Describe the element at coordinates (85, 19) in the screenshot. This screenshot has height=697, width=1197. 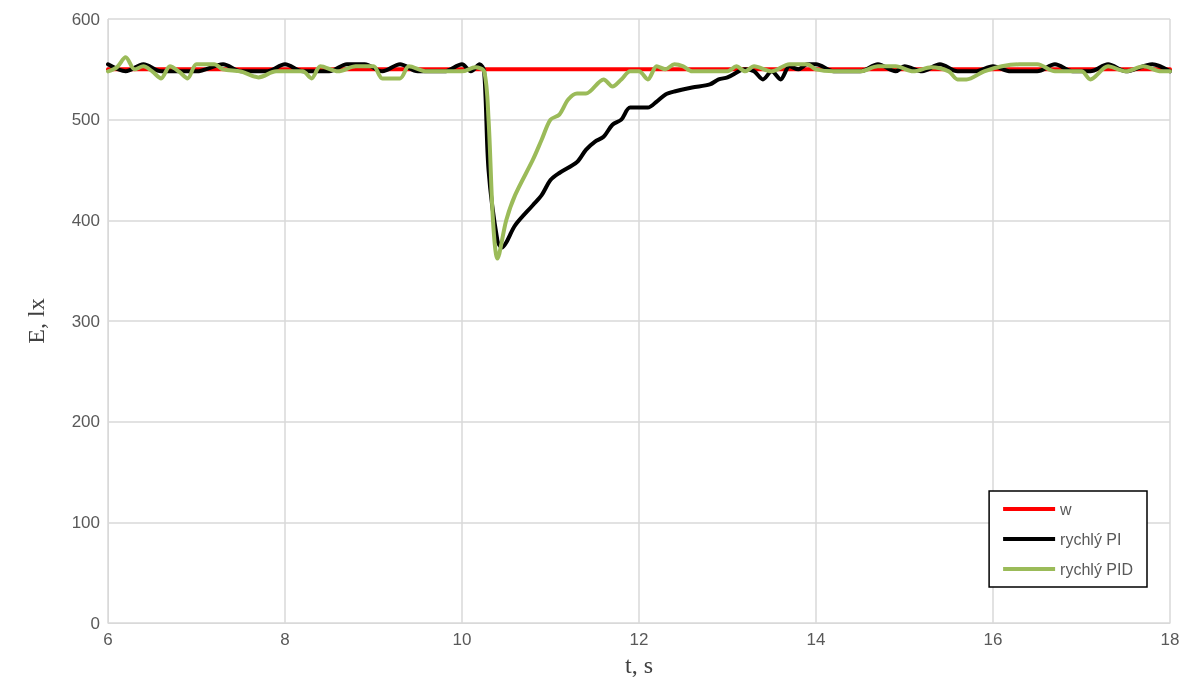
I see `y-tick-label: 600` at that location.